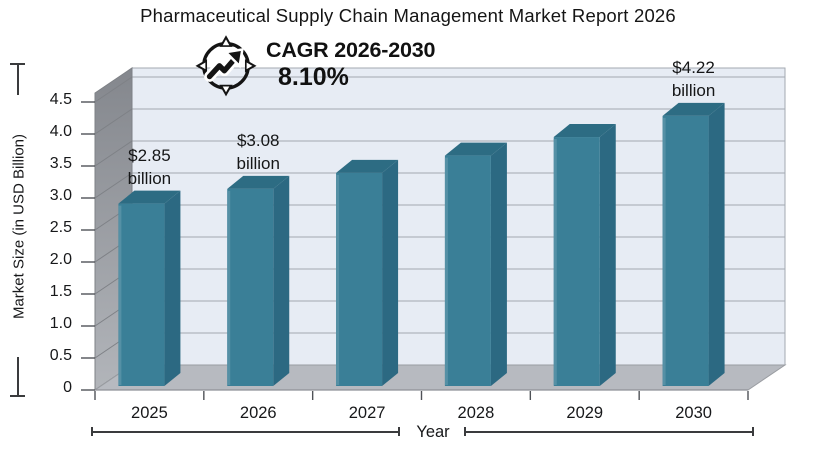 The height and width of the screenshot is (449, 816). Describe the element at coordinates (351, 50) in the screenshot. I see `cagr-period-label: CAGR 2026-2030` at that location.